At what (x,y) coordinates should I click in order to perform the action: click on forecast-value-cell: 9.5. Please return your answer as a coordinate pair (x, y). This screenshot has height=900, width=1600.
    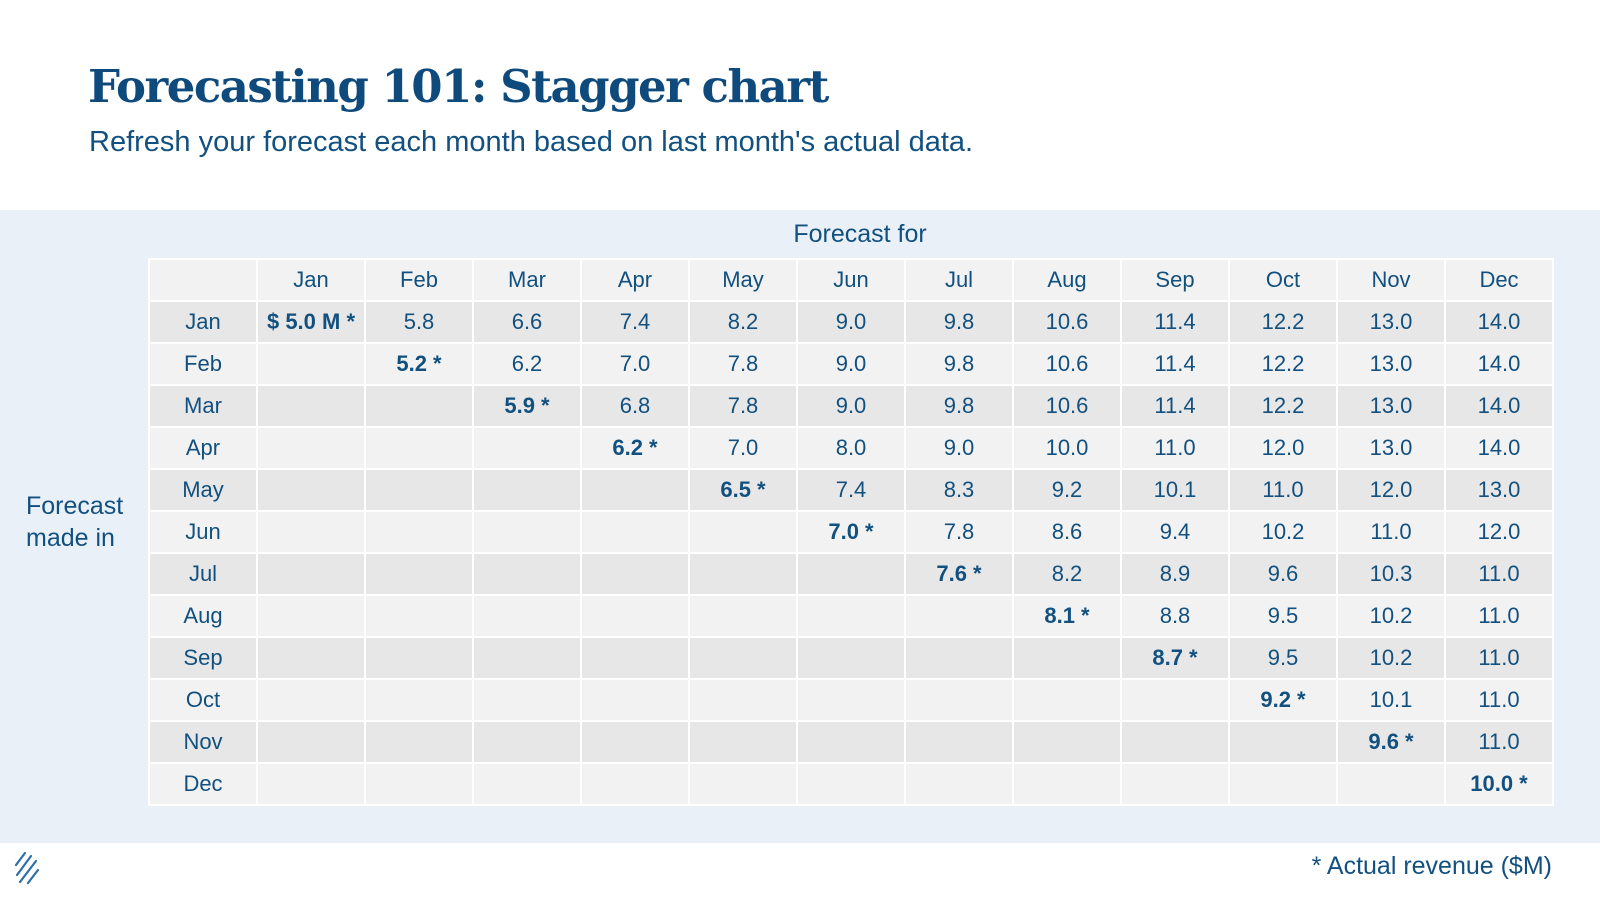
    Looking at the image, I should click on (1283, 616).